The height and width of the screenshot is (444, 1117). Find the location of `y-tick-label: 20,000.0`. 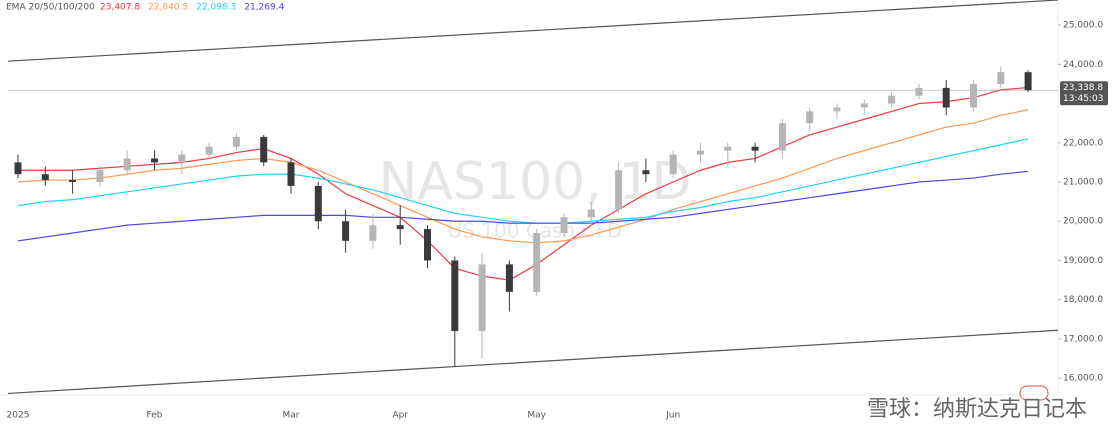

y-tick-label: 20,000.0 is located at coordinates (1083, 222).